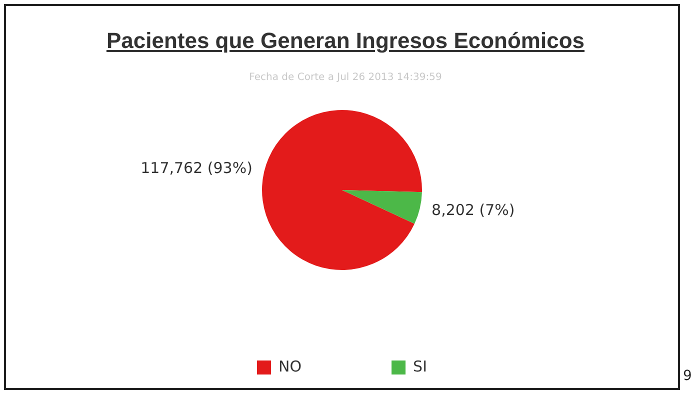  What do you see at coordinates (345, 41) in the screenshot?
I see `chart-title: Pacientes que Generan Ingresos Económicos` at bounding box center [345, 41].